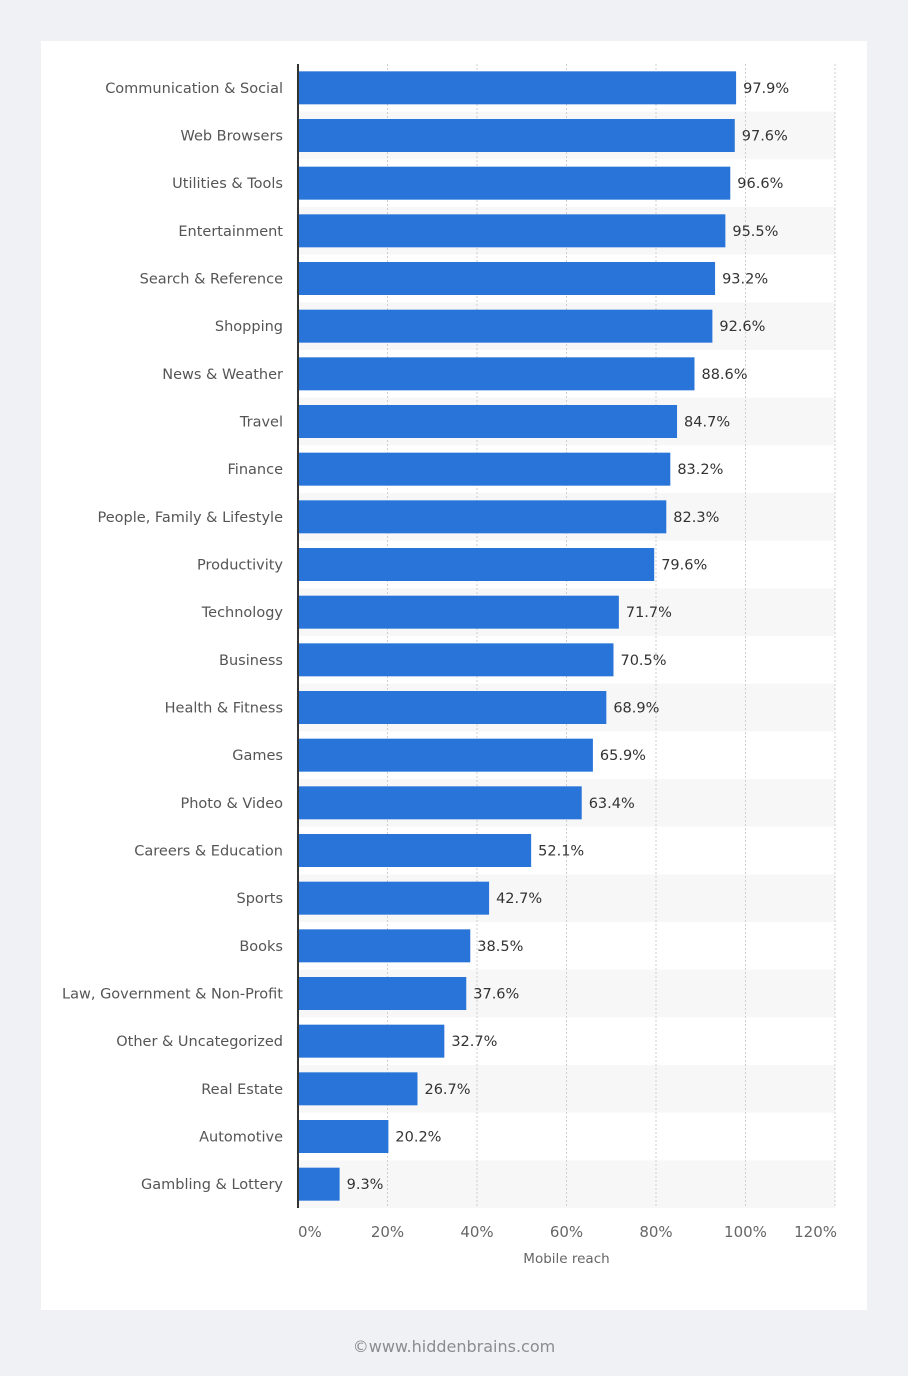  What do you see at coordinates (249, 327) in the screenshot?
I see `category-label: Shopping` at bounding box center [249, 327].